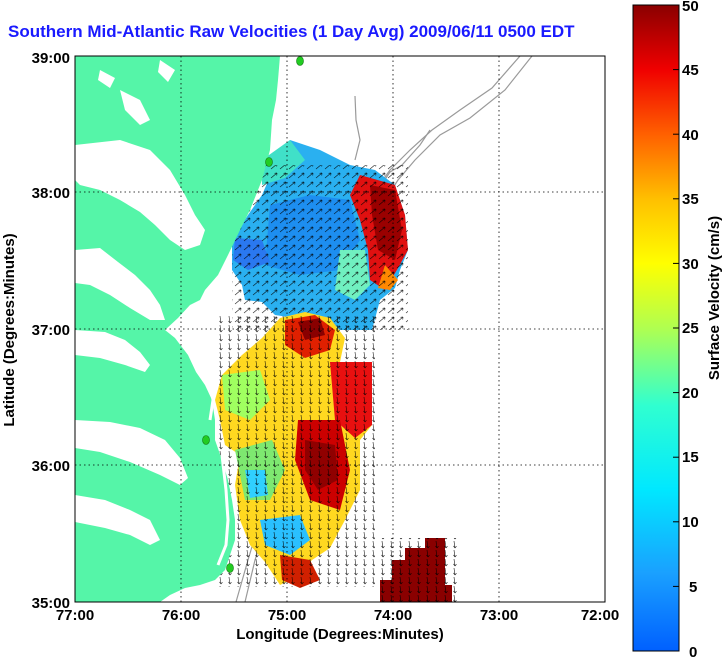 This screenshot has height=659, width=724. I want to click on x-tick-label: 75:00, so click(287, 615).